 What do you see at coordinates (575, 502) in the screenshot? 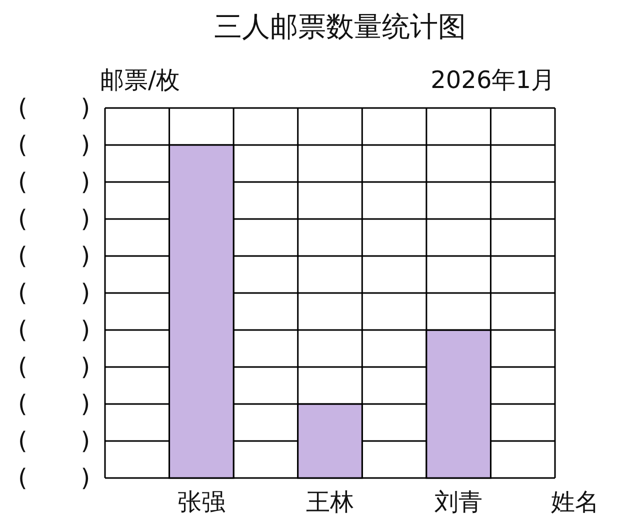
I see `x-axis-title: 姓名` at bounding box center [575, 502].